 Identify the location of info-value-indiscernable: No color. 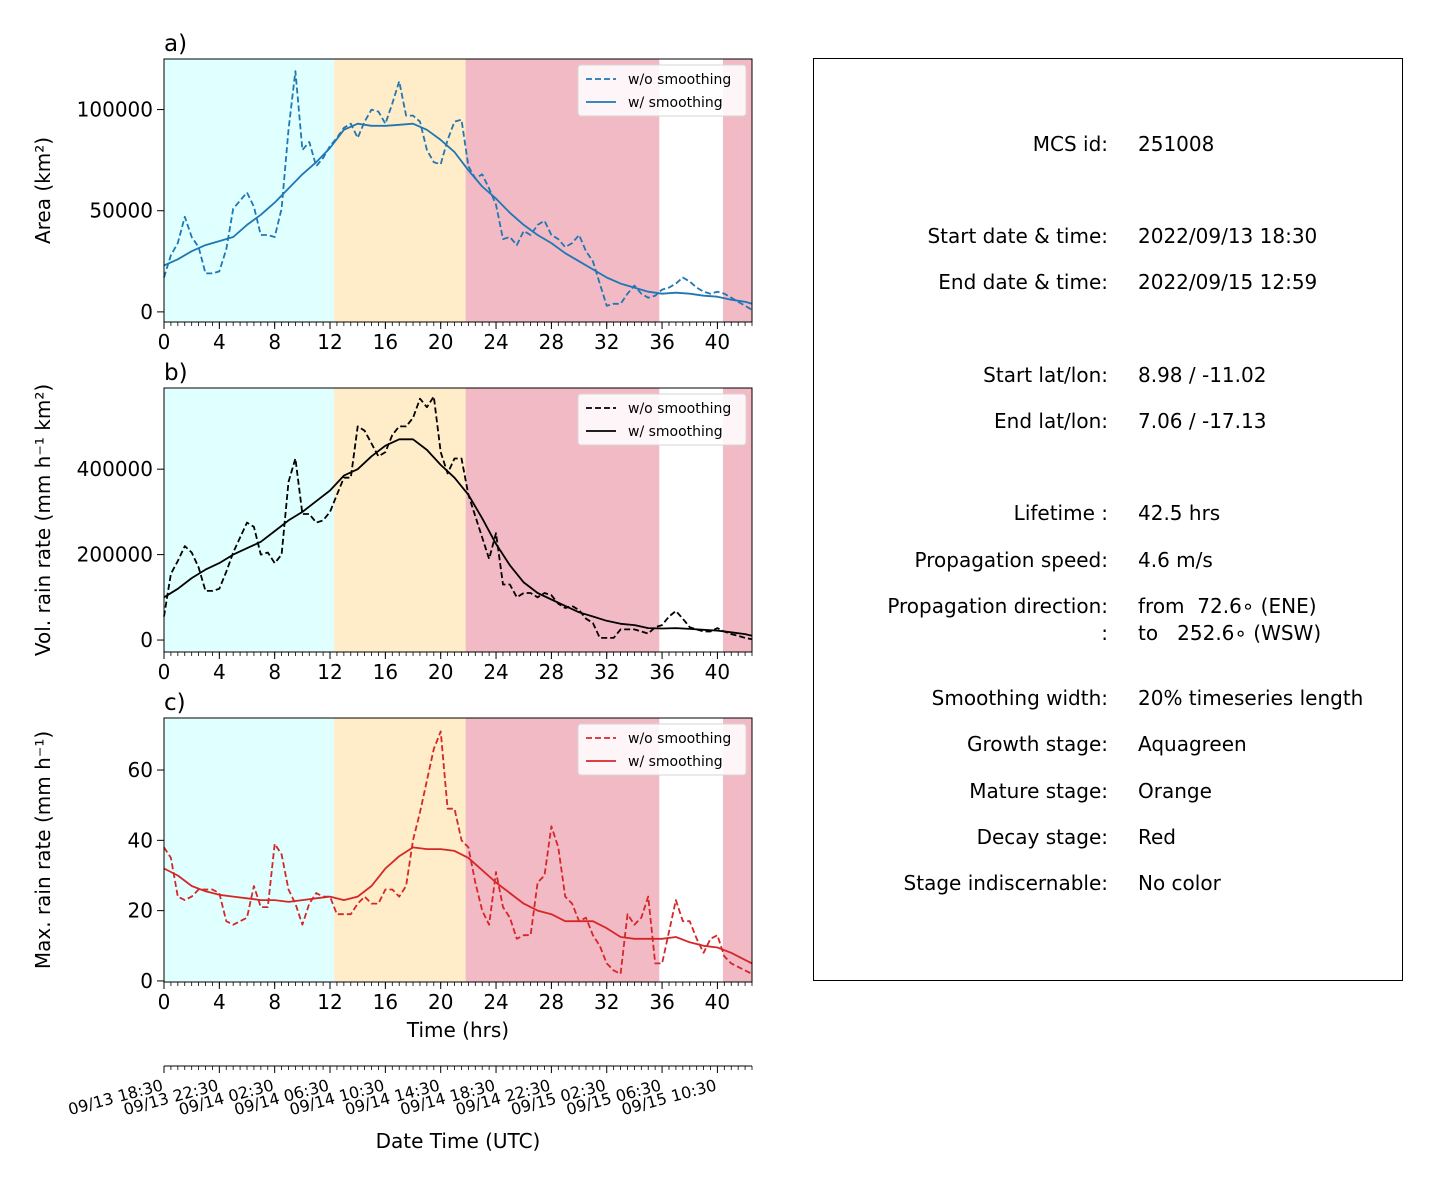
(1179, 883).